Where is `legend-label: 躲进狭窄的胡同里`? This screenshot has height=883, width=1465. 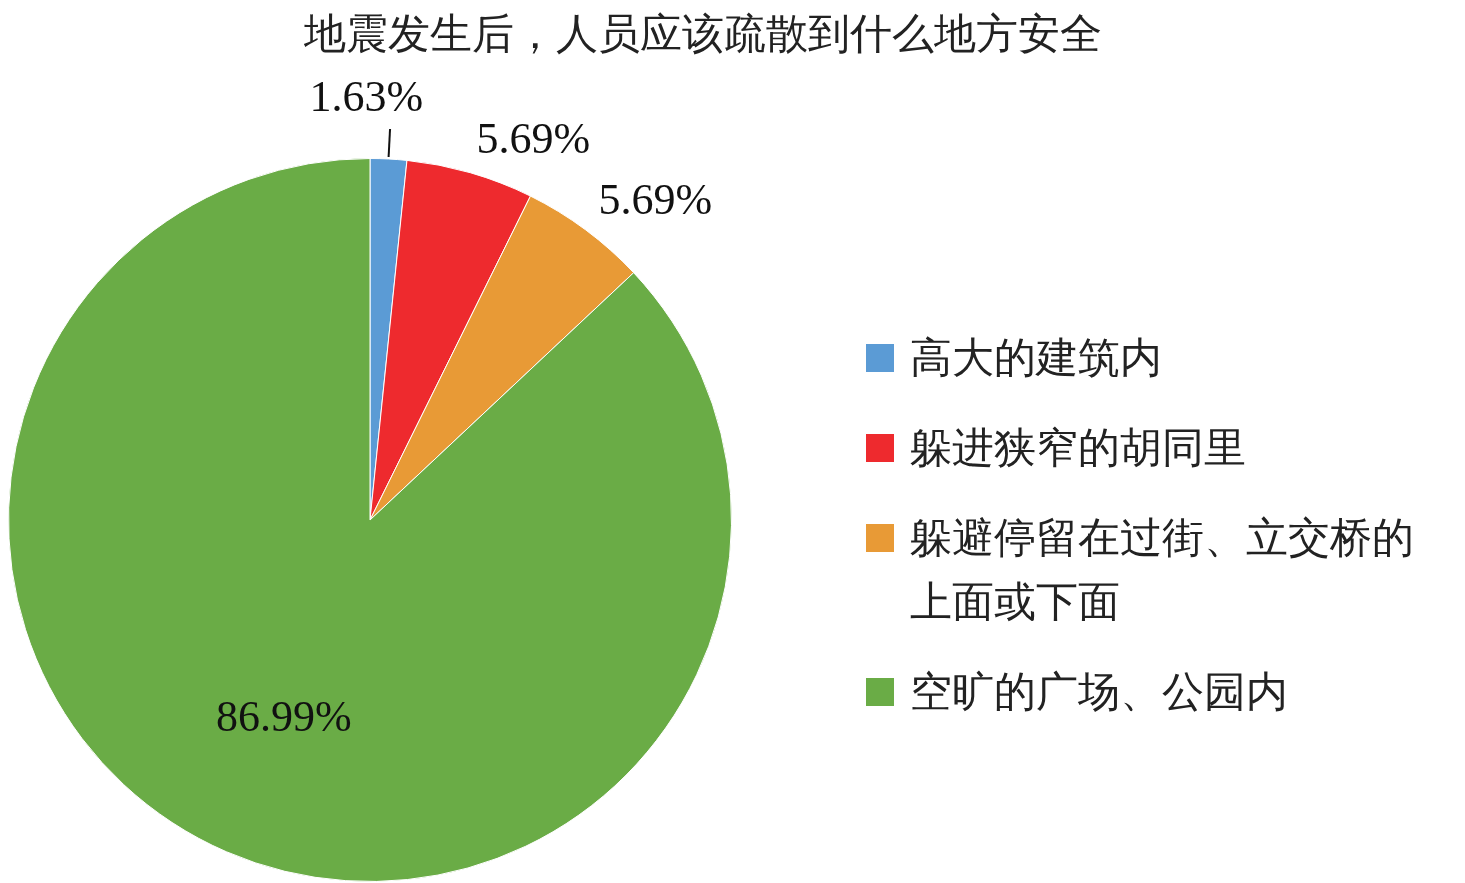
legend-label: 躲进狭窄的胡同里 is located at coordinates (1078, 448).